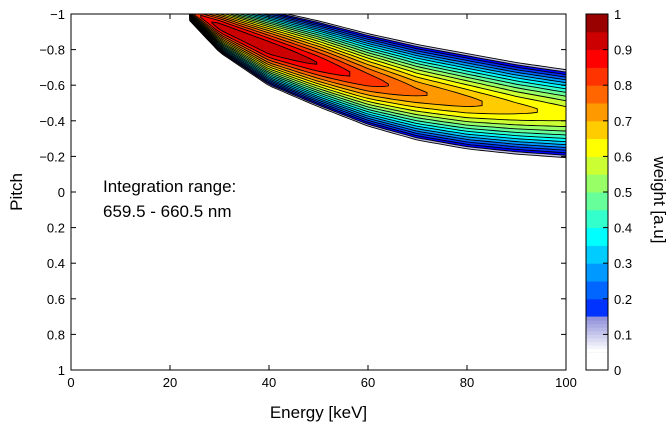 This screenshot has height=428, width=669. I want to click on x-tick-label: 60, so click(368, 382).